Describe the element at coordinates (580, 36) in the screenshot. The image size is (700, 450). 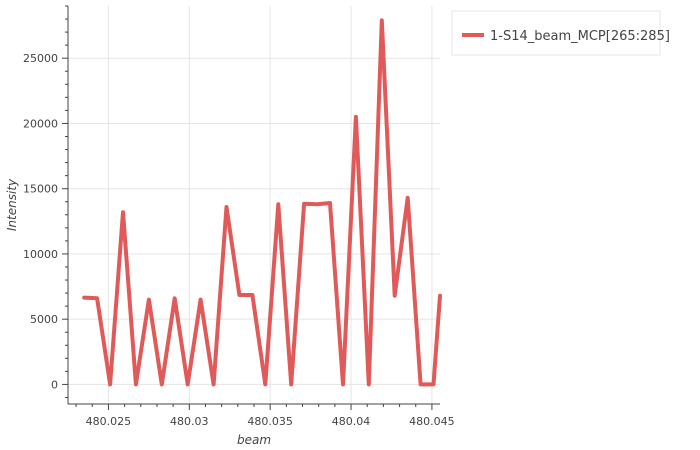
I see `legend-label: 1-S14_beam_MCP[265:285]` at that location.